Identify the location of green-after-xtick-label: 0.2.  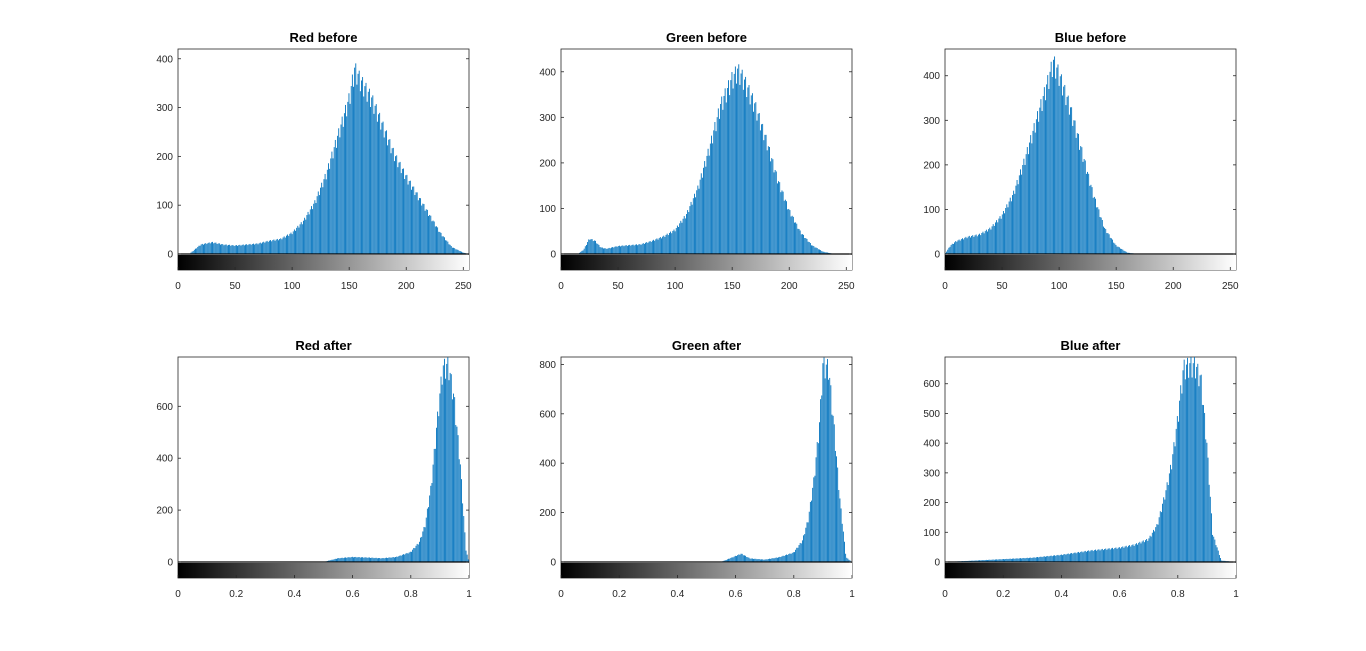
(619, 594).